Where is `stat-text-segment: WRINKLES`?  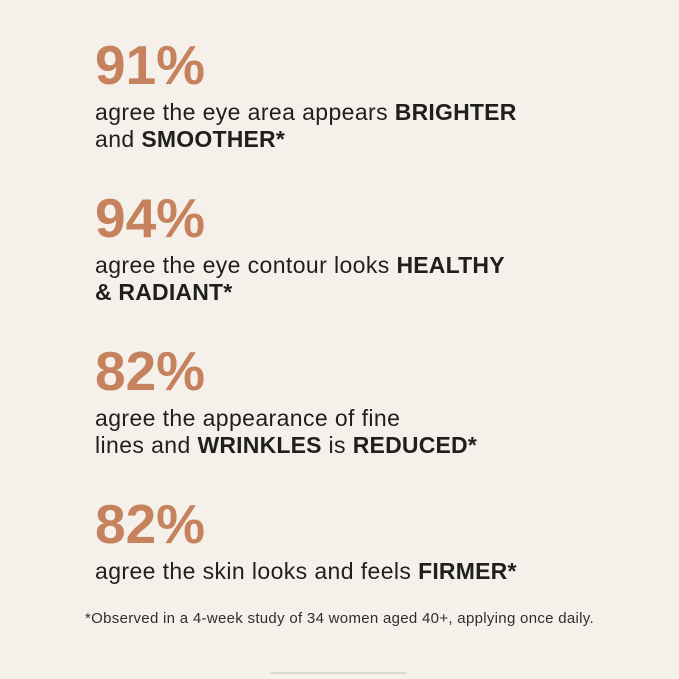 stat-text-segment: WRINKLES is located at coordinates (259, 445).